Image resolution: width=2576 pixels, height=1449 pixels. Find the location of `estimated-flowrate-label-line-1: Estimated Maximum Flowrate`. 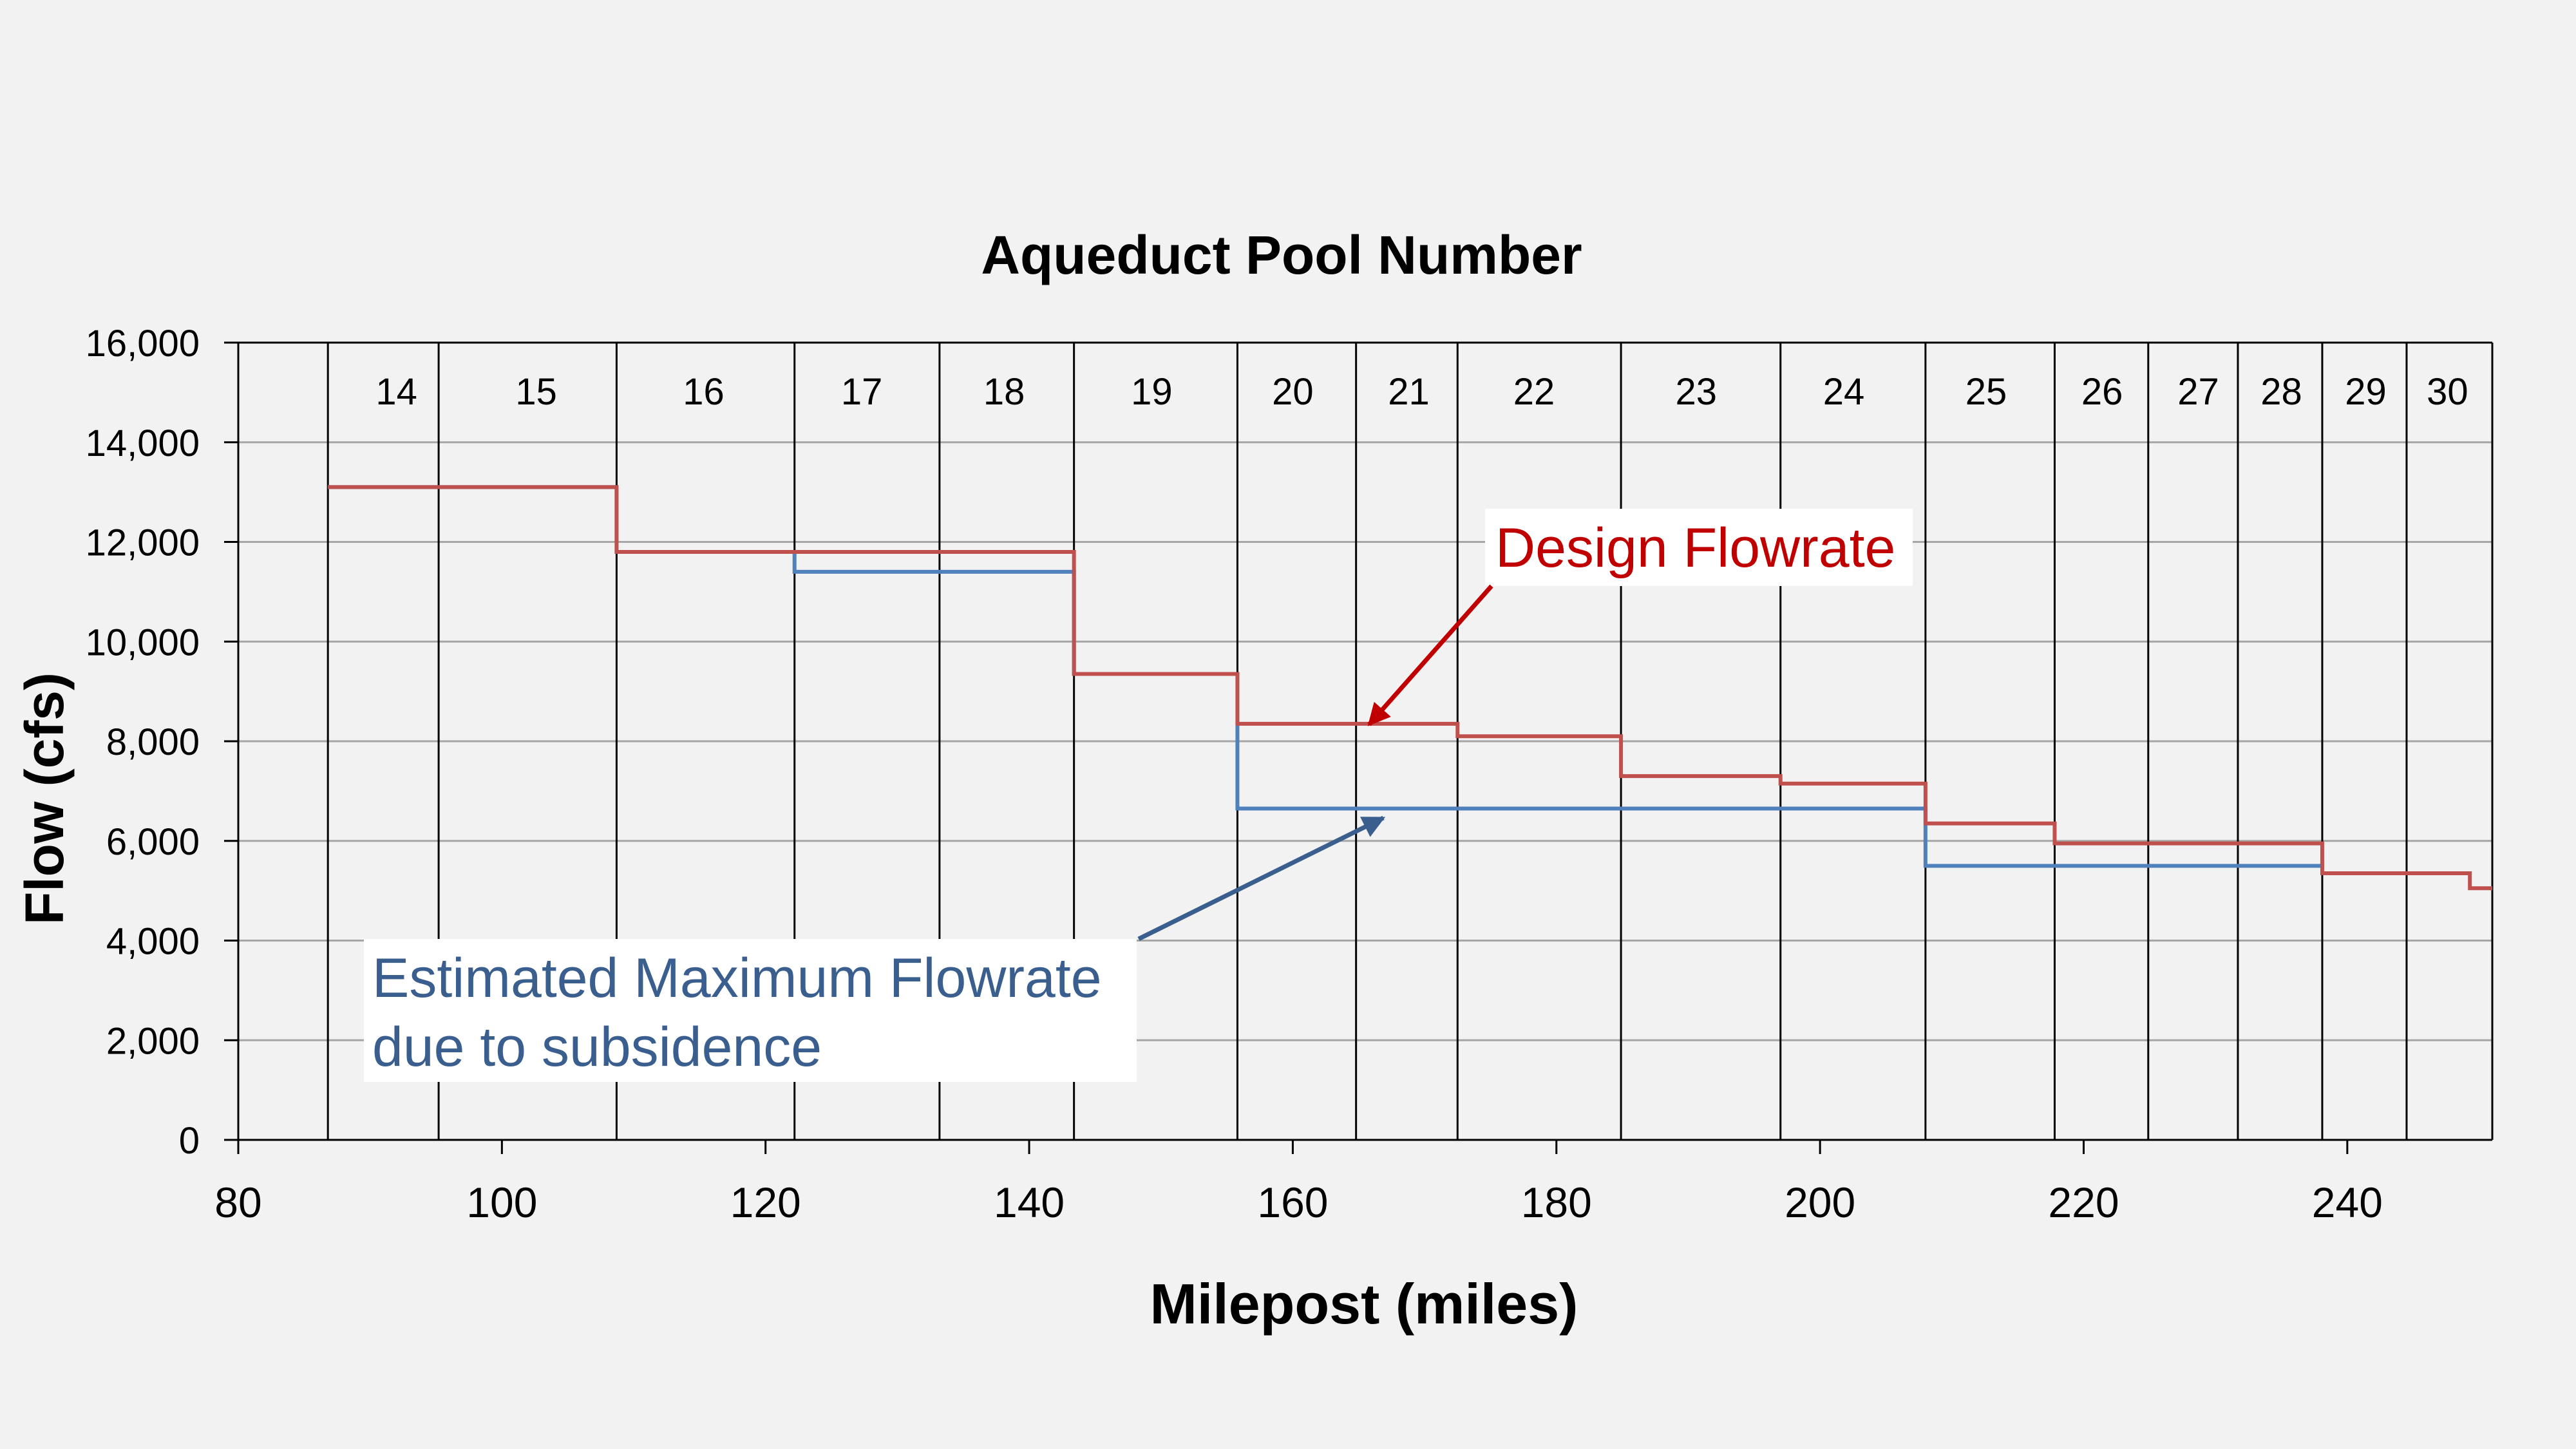

estimated-flowrate-label-line-1: Estimated Maximum Flowrate is located at coordinates (737, 978).